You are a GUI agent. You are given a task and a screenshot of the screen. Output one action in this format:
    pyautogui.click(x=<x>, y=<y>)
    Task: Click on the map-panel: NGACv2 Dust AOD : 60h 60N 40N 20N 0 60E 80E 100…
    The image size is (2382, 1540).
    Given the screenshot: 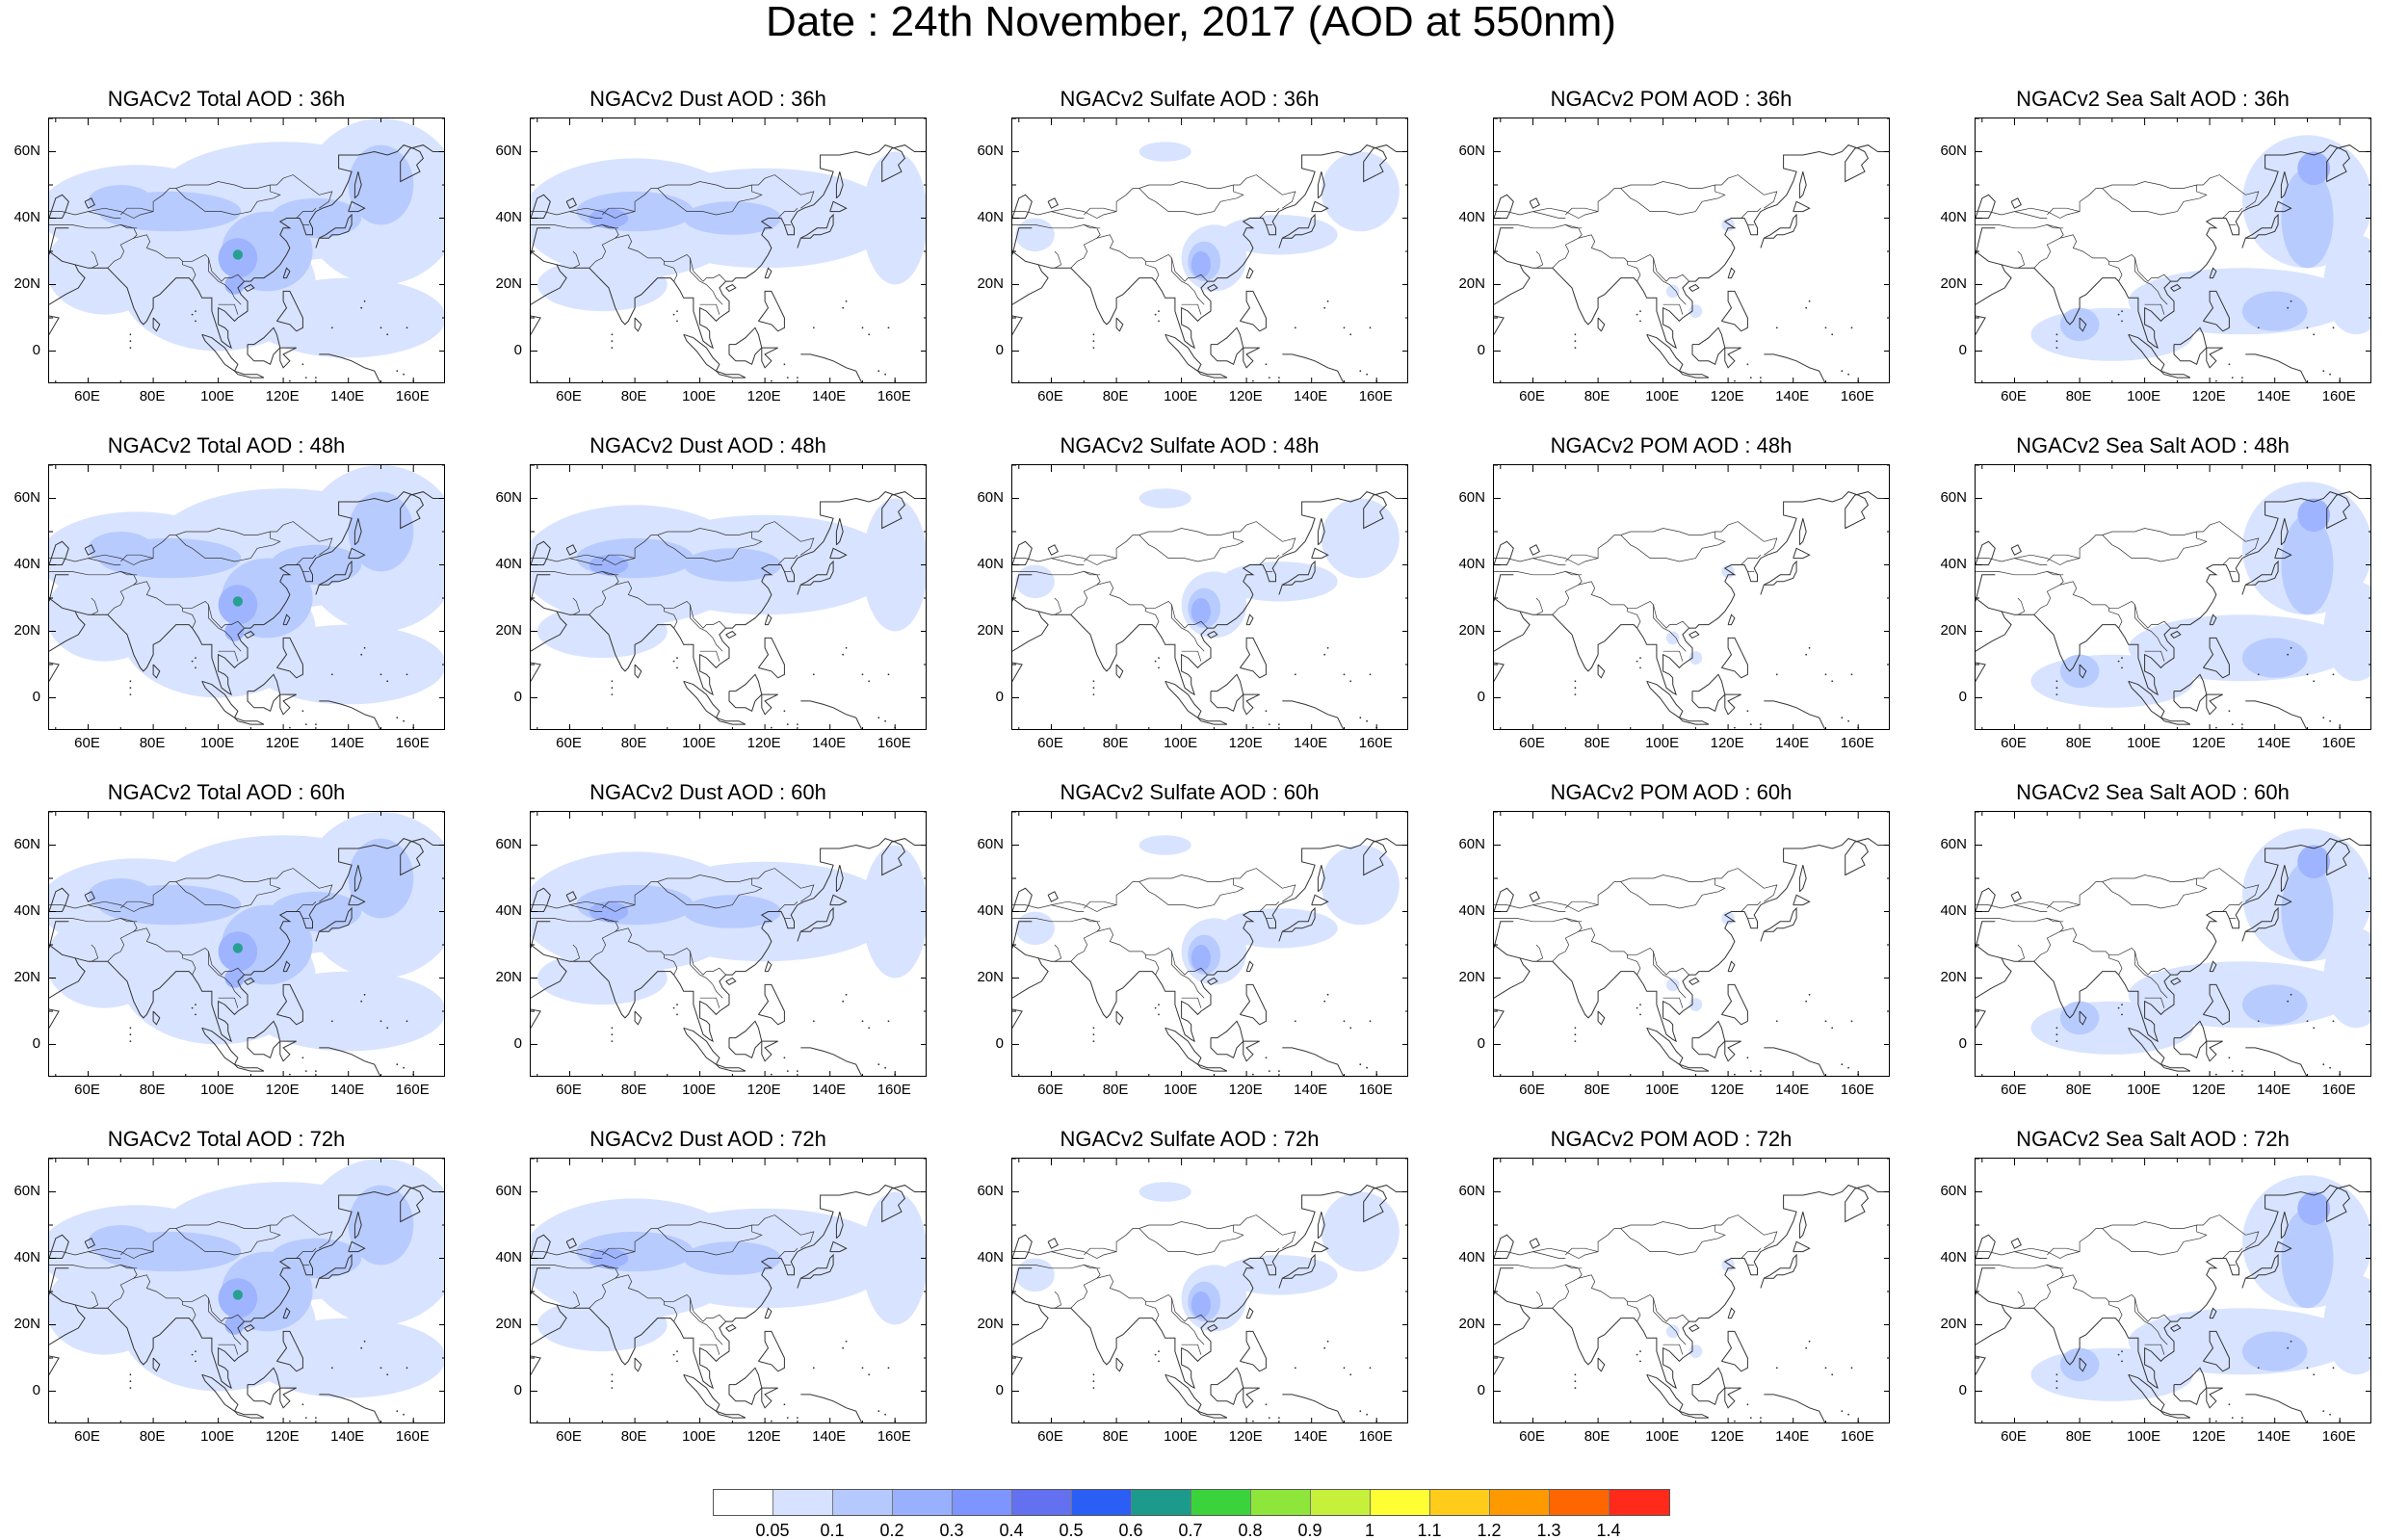 What is the action you would take?
    pyautogui.click(x=708, y=944)
    